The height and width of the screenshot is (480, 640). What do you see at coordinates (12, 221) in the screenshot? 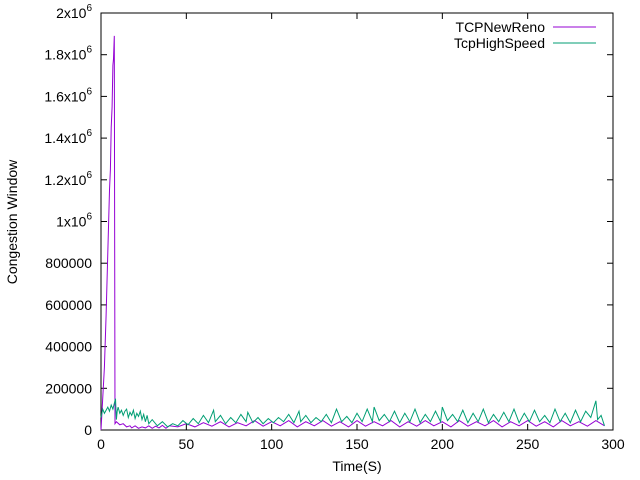
I see `y-axis-title: Congestion Window` at bounding box center [12, 221].